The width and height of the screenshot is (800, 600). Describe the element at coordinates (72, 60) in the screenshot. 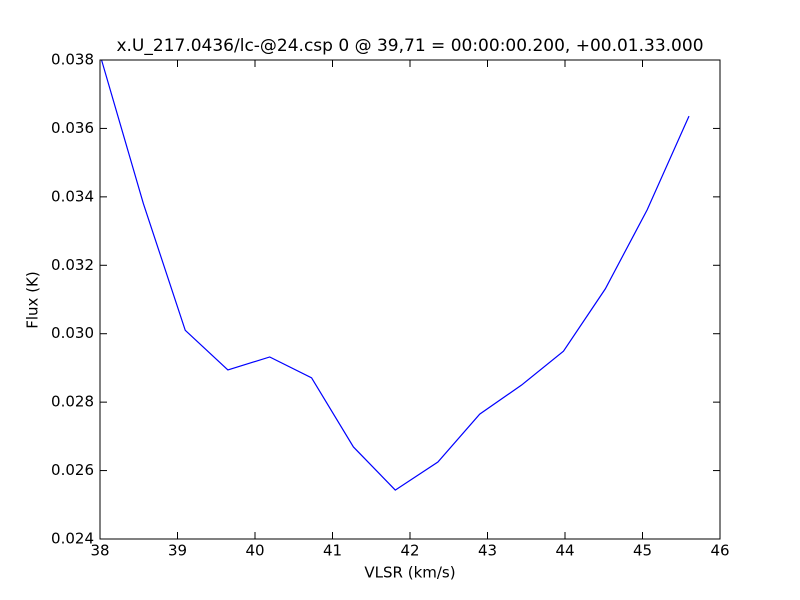

I see `y-tick-label: 0.038` at that location.